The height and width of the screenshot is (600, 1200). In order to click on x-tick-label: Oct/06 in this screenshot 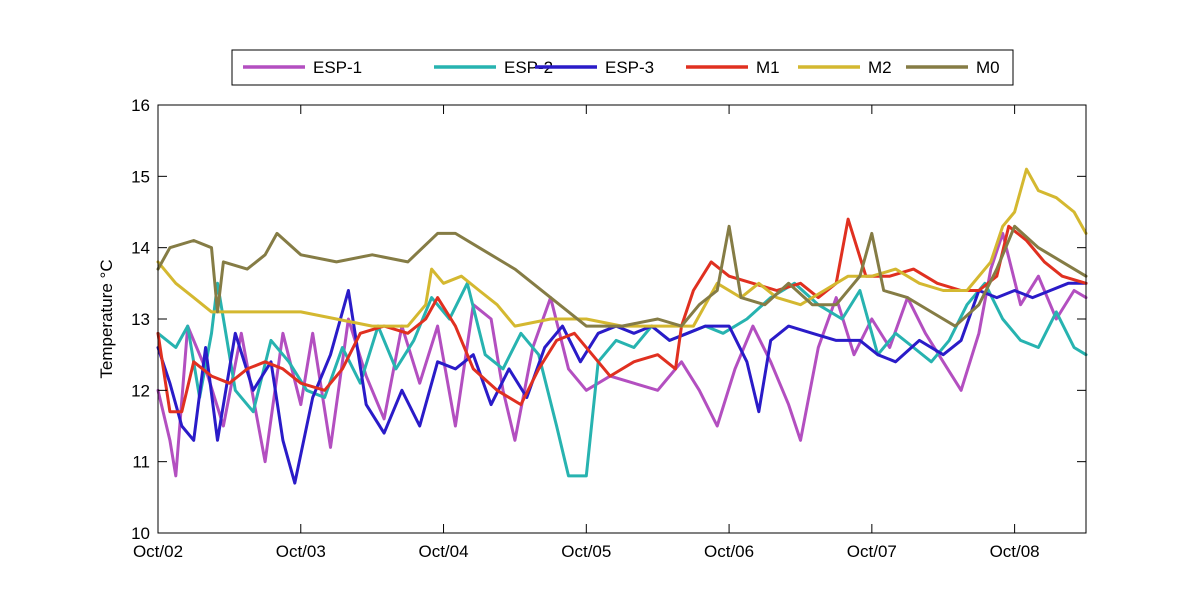, I will do `click(729, 551)`.